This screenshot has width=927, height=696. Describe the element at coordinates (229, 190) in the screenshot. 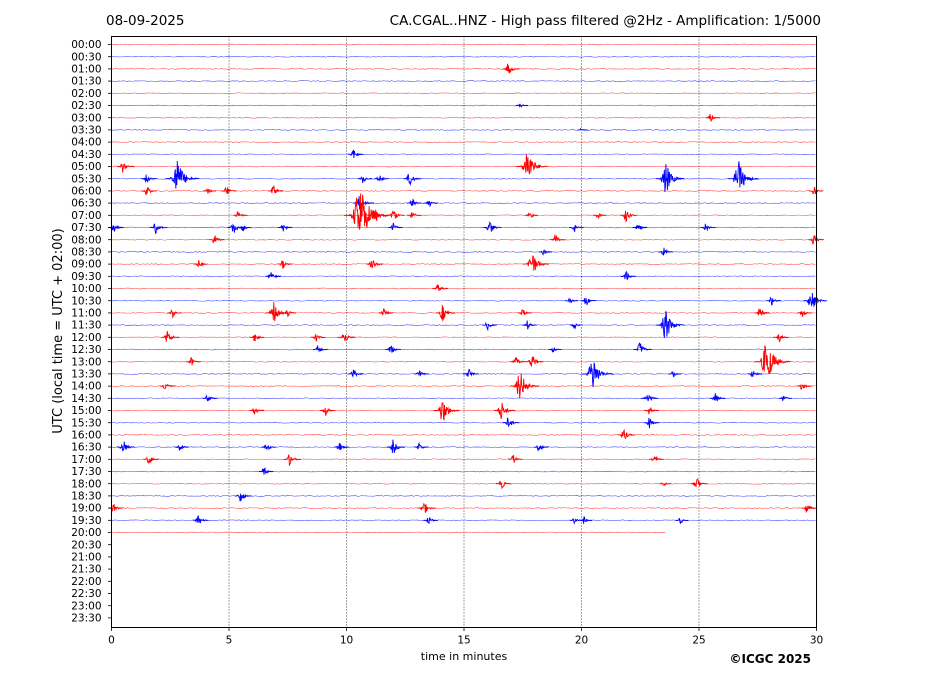

I see `event-0600-4.9` at that location.